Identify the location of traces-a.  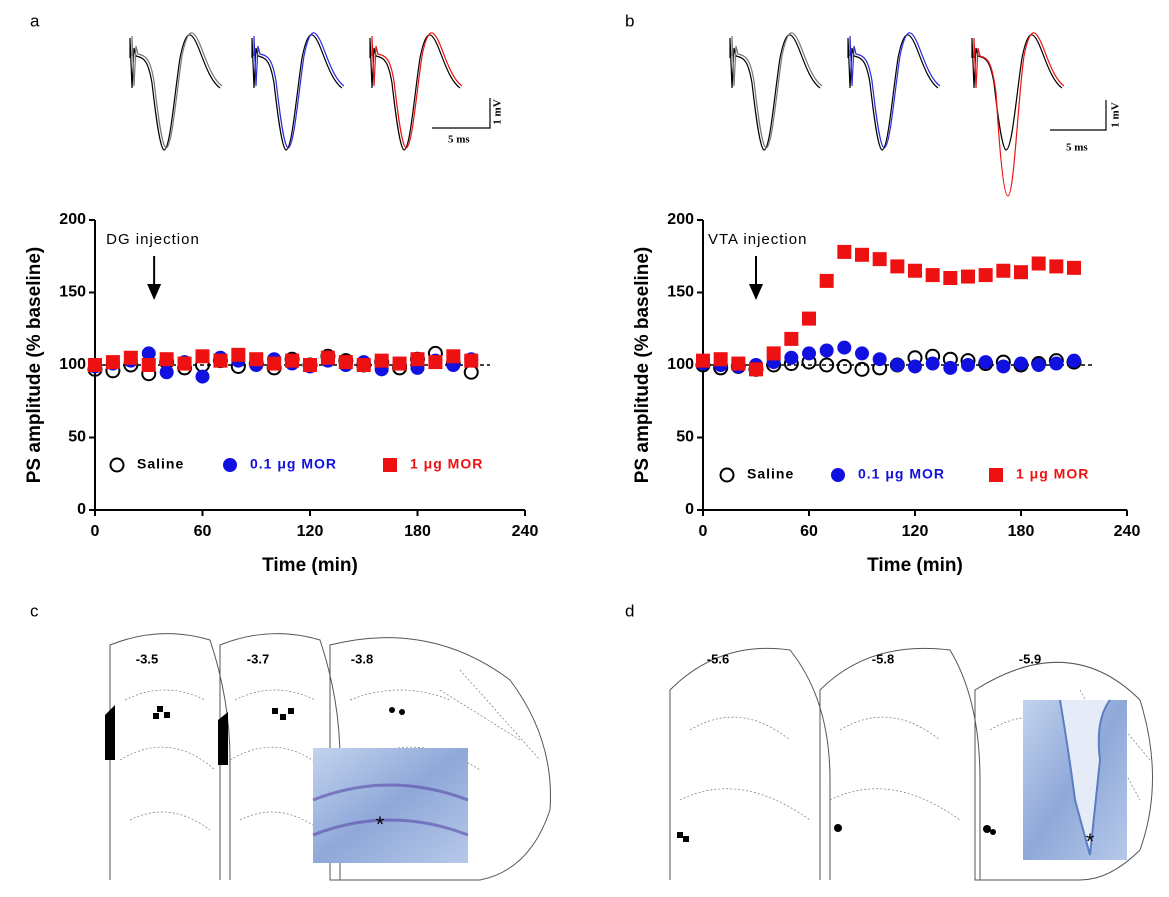
(310, 91).